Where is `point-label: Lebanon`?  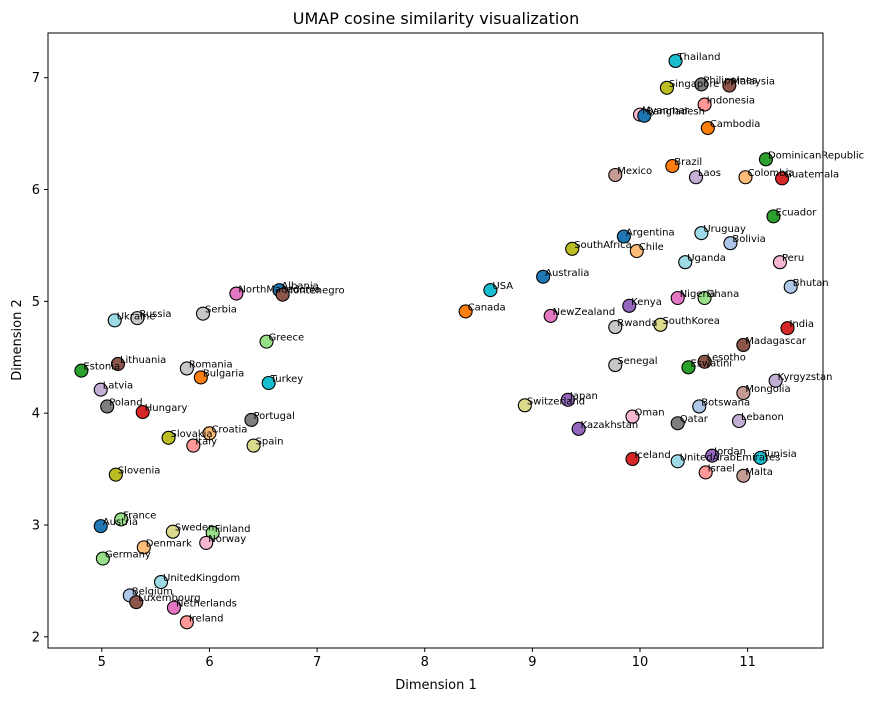
point-label: Lebanon is located at coordinates (762, 417).